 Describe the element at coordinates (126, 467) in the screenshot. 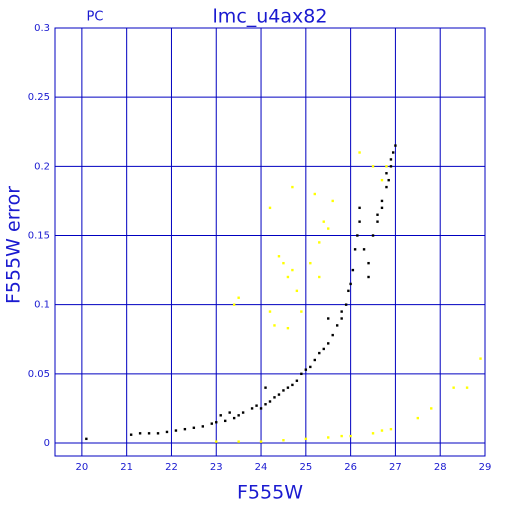

I see `x-tick-label: 21` at that location.